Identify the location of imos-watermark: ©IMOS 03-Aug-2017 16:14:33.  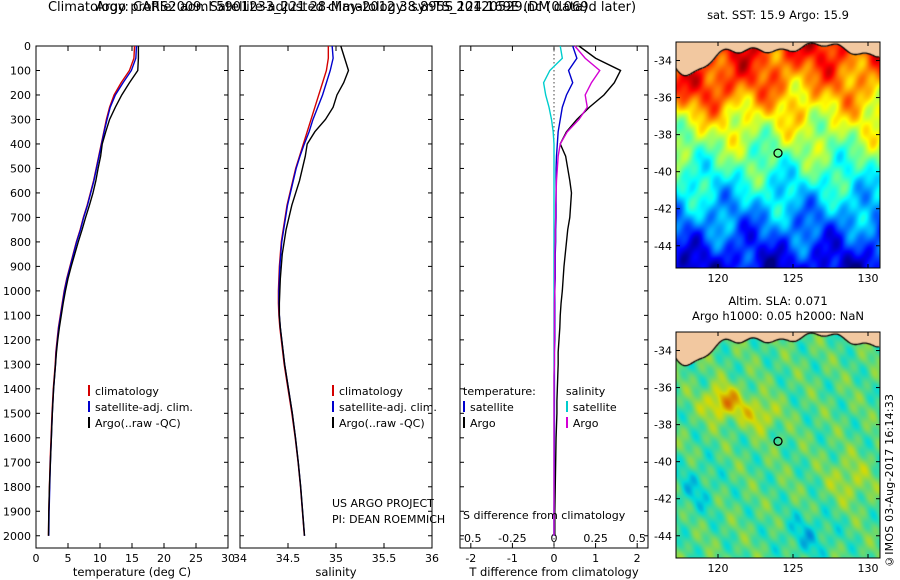
(889, 480).